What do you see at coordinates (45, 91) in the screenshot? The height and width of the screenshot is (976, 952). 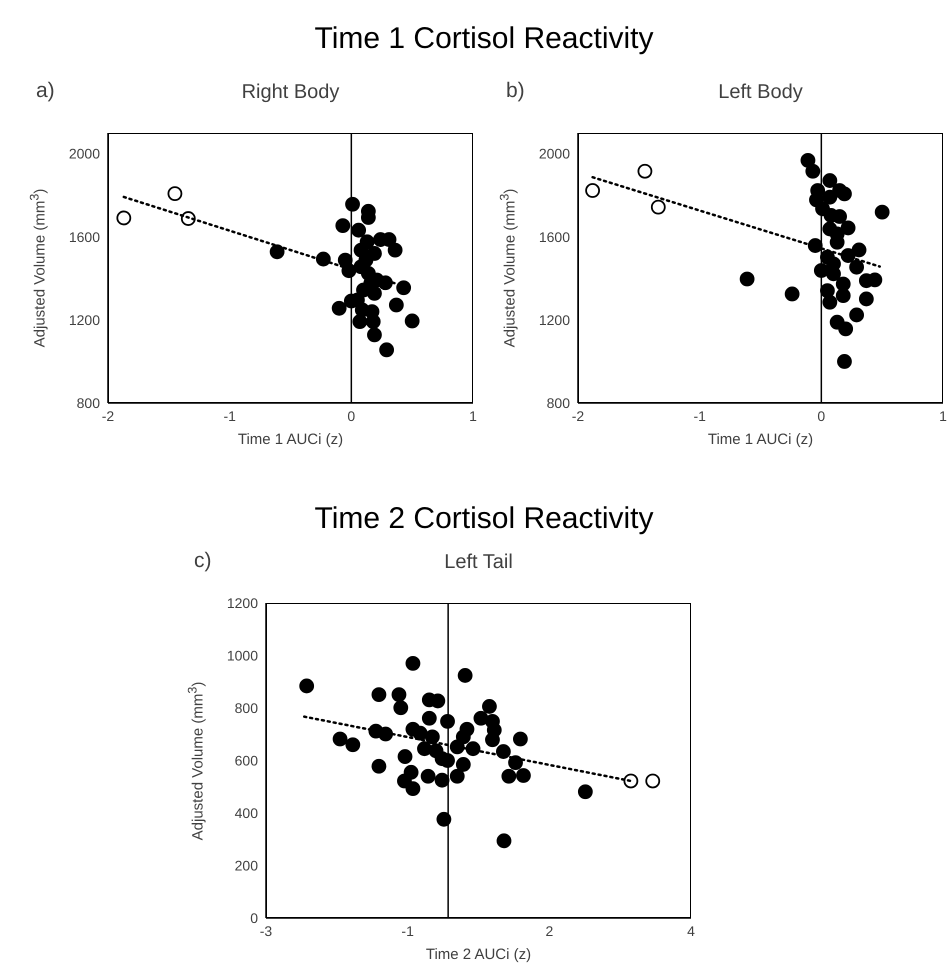 I see `text: a)` at bounding box center [45, 91].